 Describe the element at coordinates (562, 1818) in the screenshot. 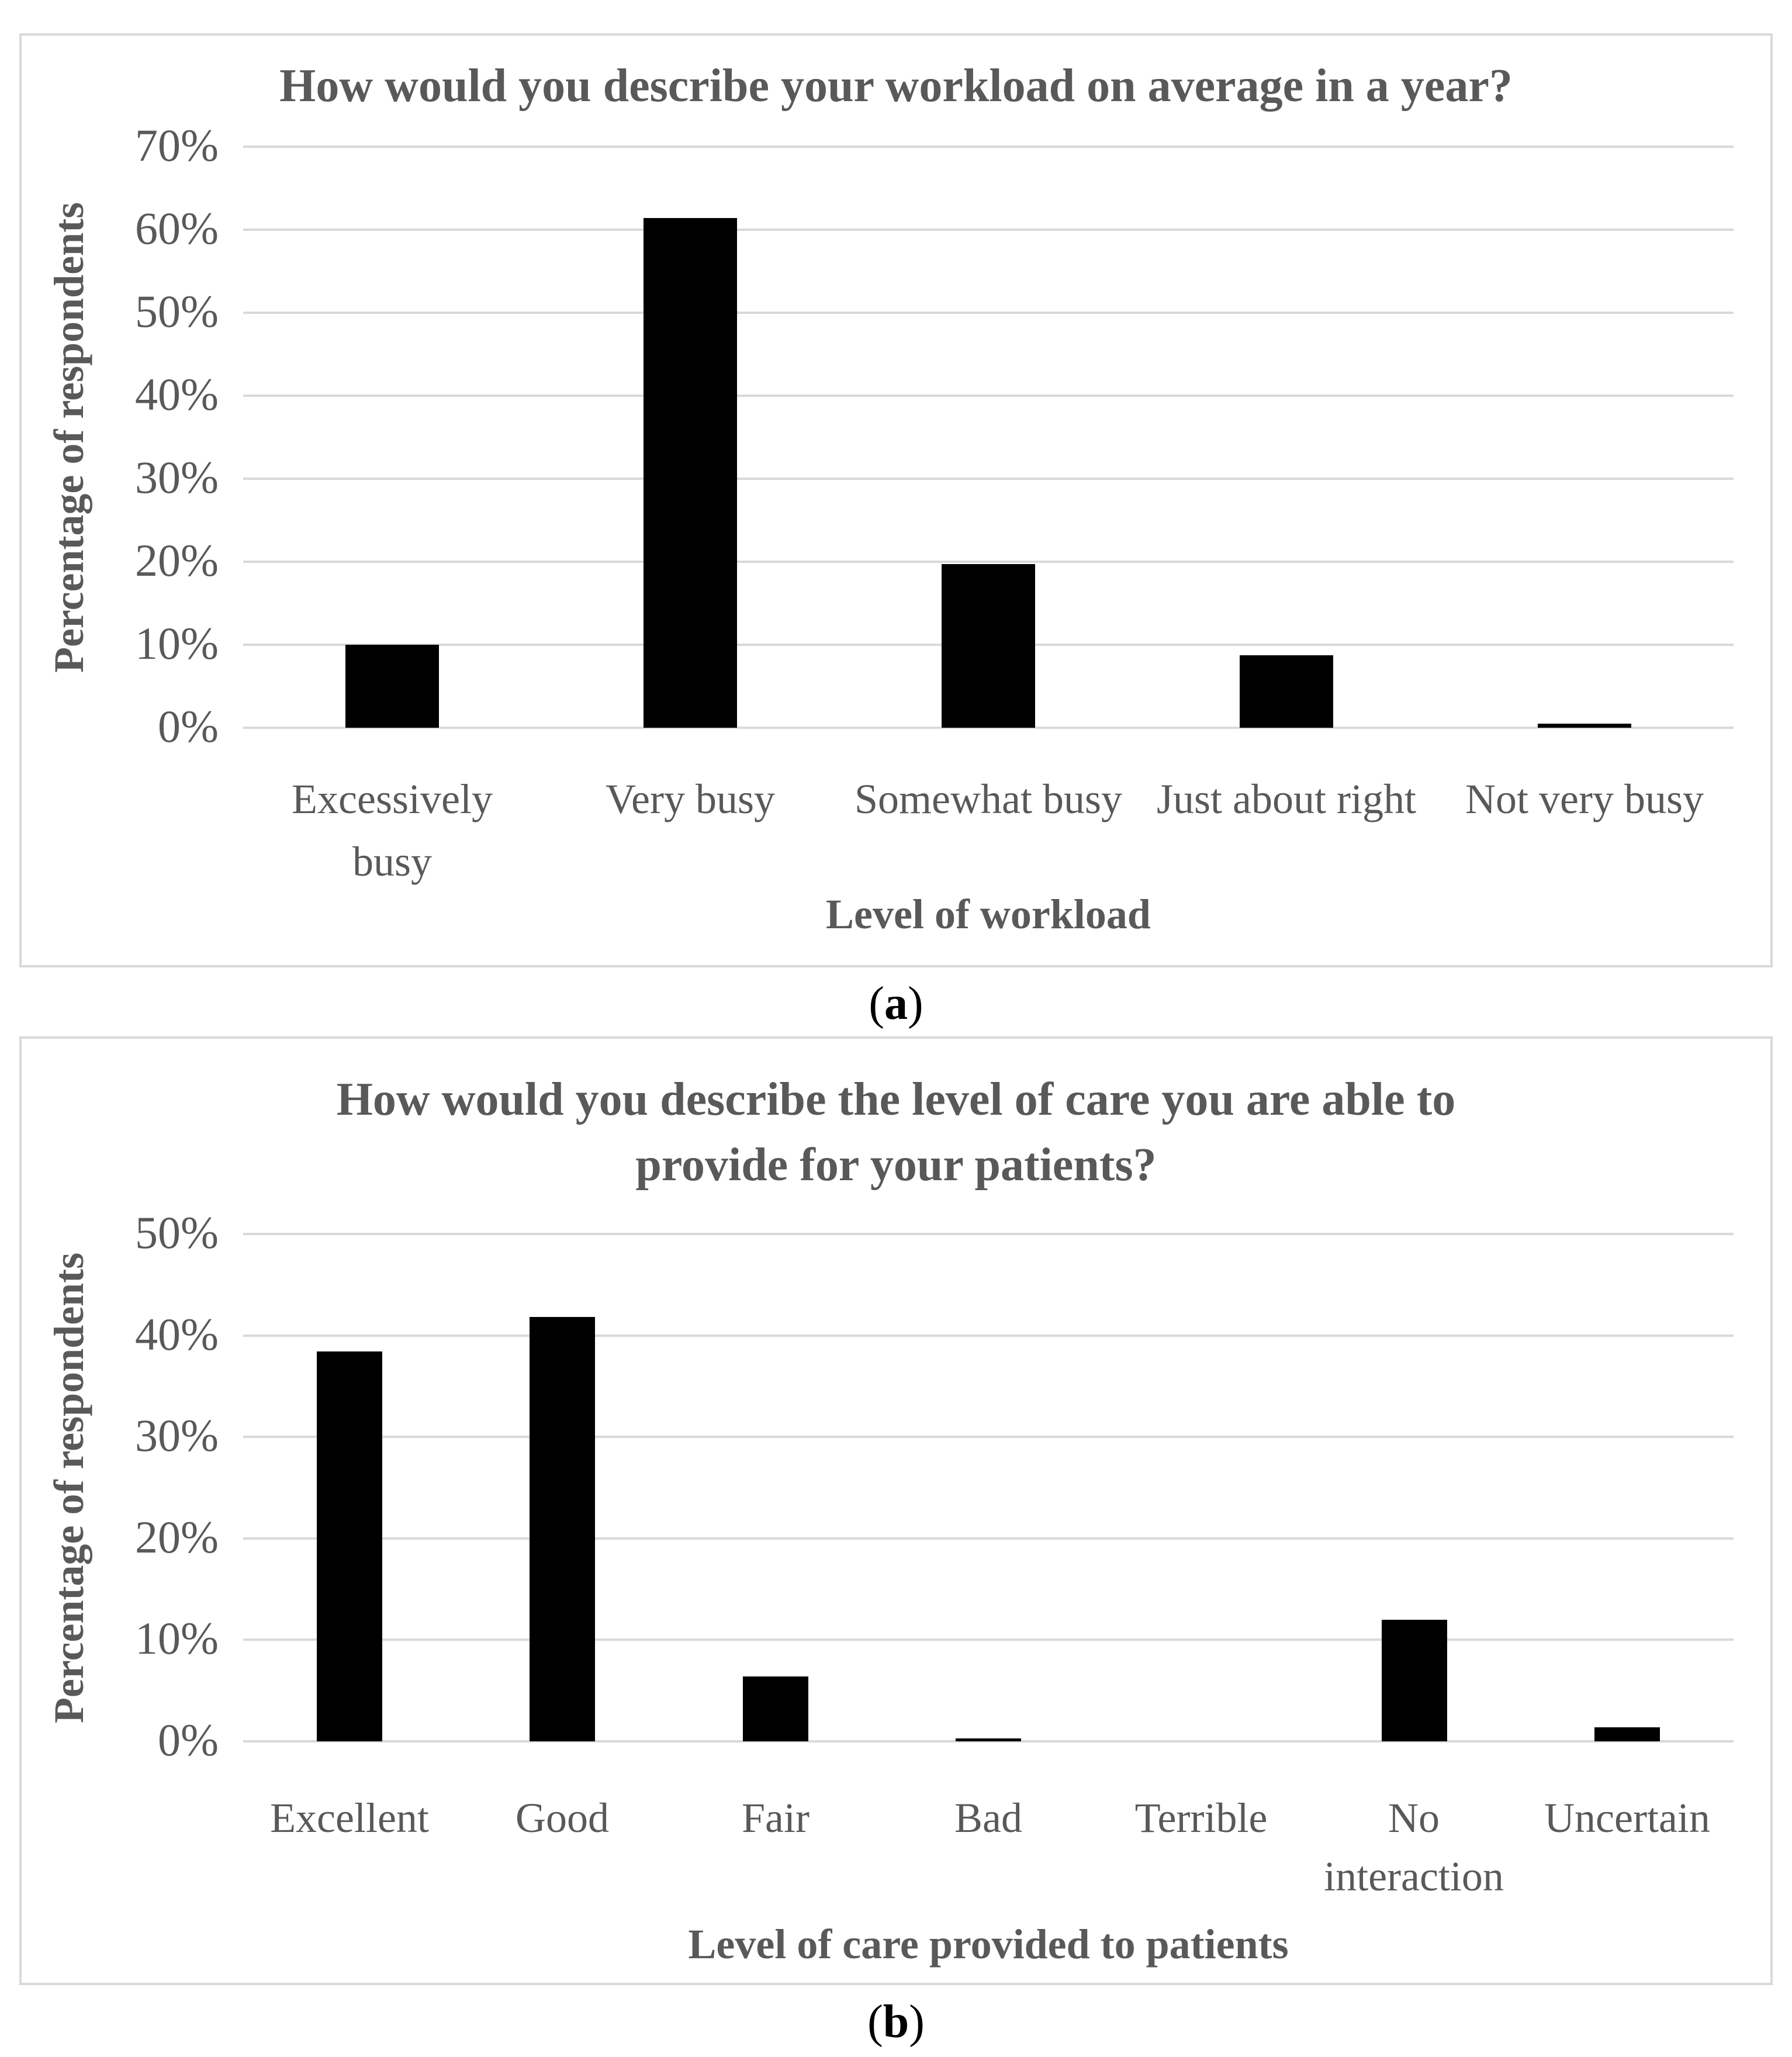

I see `x-category-label-good: Good` at that location.